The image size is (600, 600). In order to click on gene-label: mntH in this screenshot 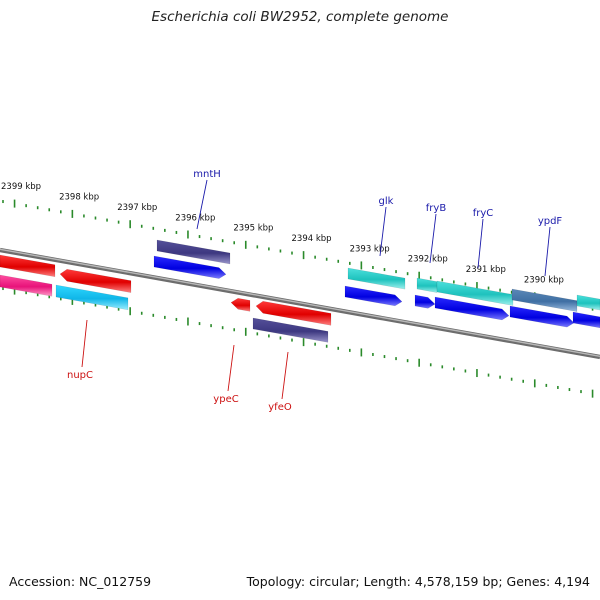, I will do `click(207, 174)`.